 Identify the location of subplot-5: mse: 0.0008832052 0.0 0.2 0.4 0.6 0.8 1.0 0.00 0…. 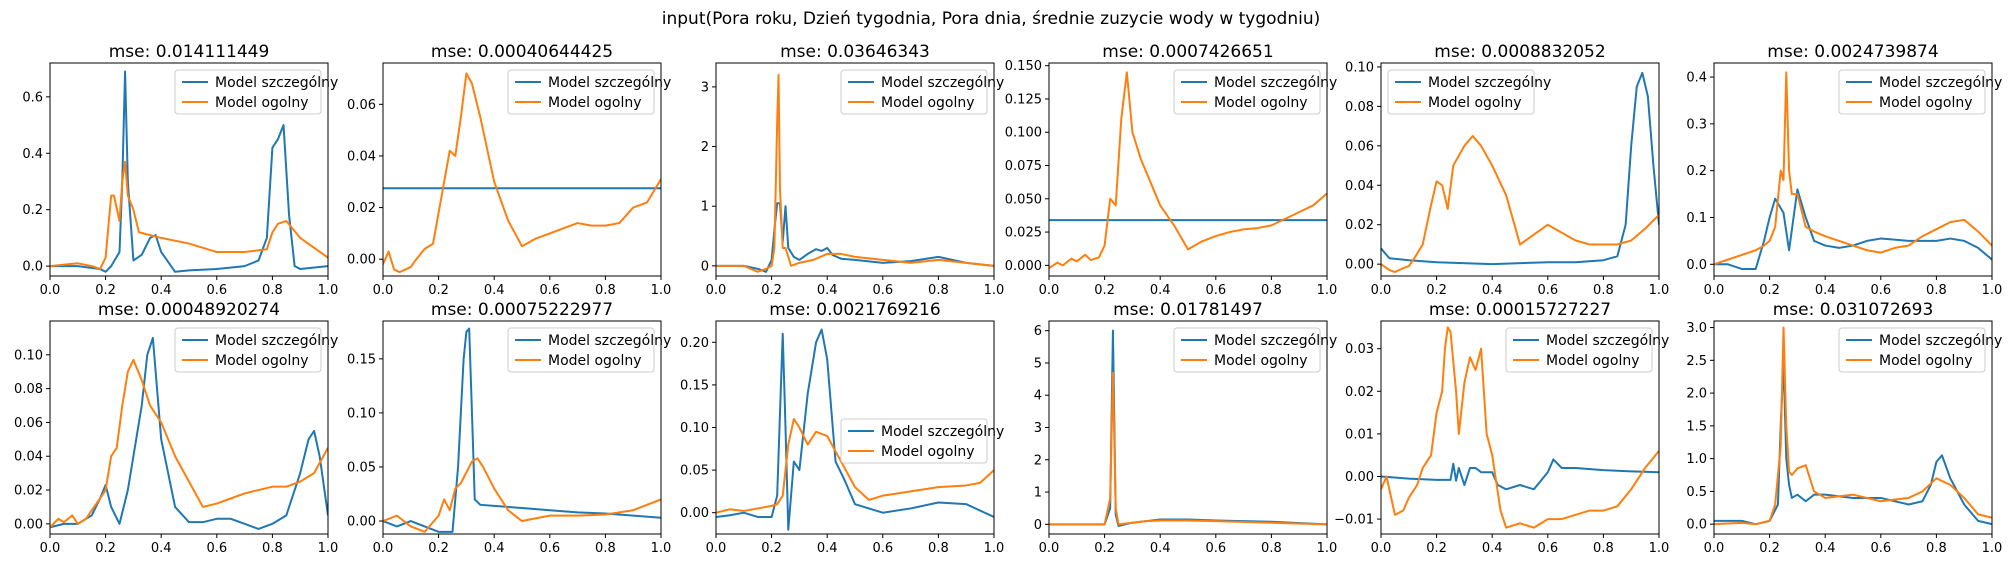
(1507, 170).